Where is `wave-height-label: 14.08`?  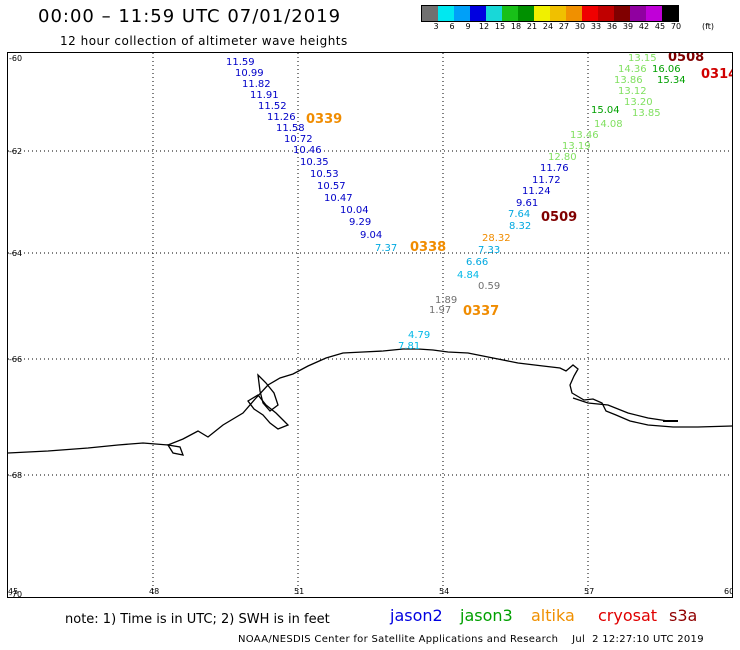
wave-height-label: 14.08 is located at coordinates (608, 124).